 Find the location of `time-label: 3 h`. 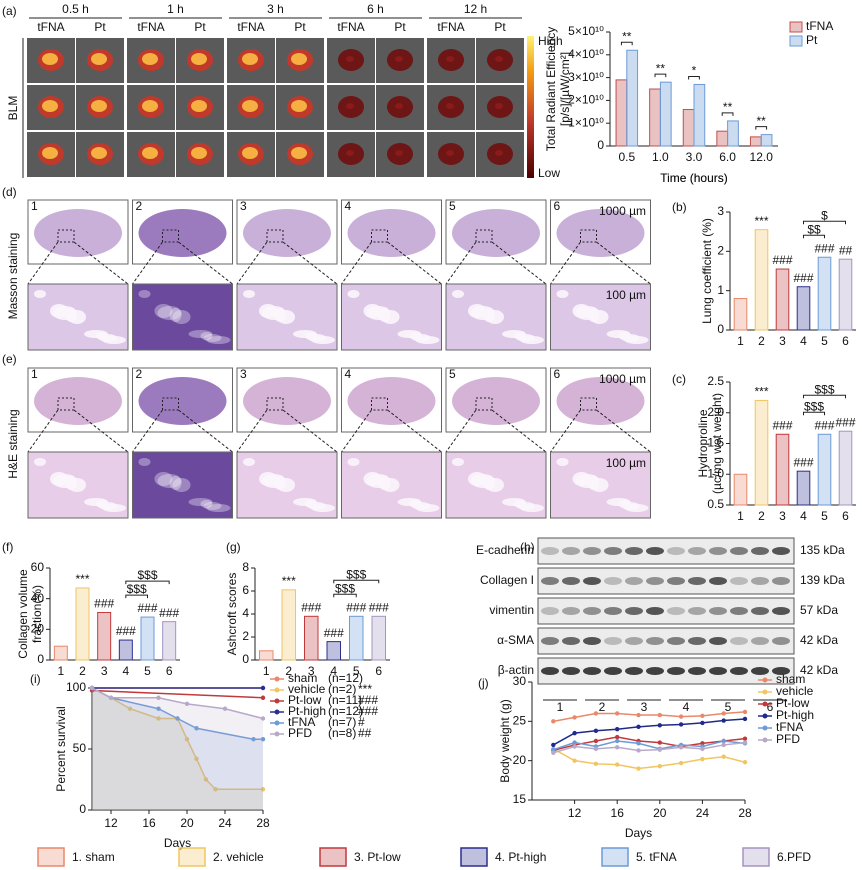

time-label: 3 h is located at coordinates (275, 9).